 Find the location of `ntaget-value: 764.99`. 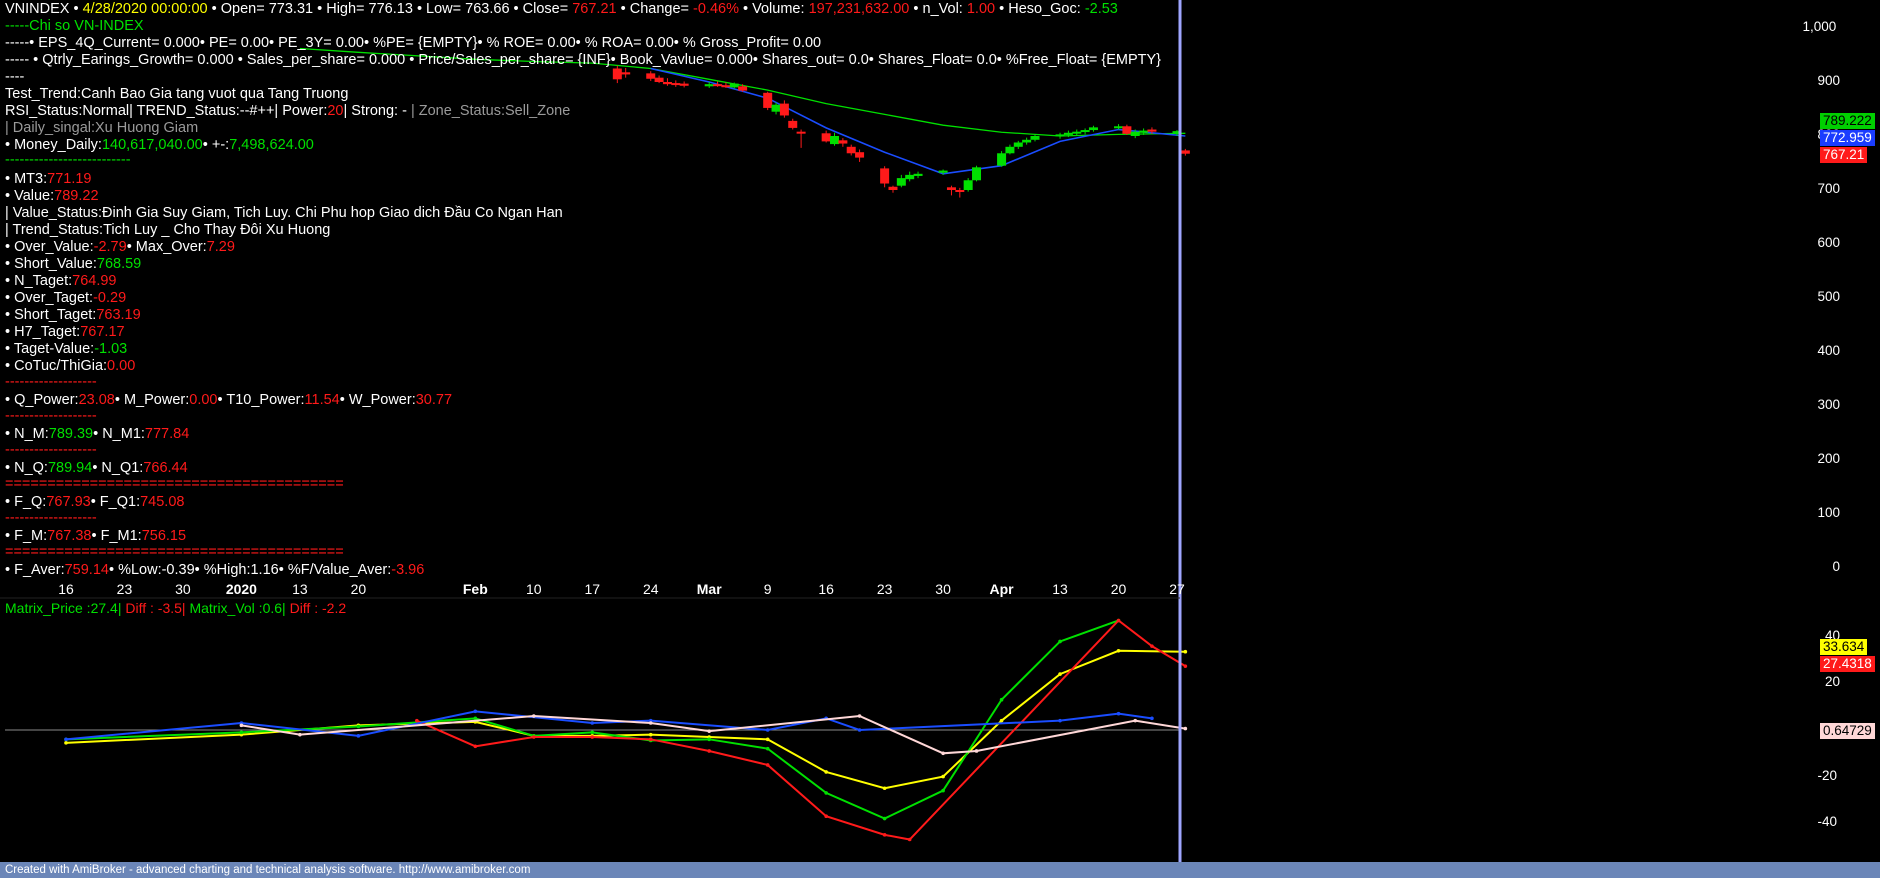

ntaget-value: 764.99 is located at coordinates (94, 281).